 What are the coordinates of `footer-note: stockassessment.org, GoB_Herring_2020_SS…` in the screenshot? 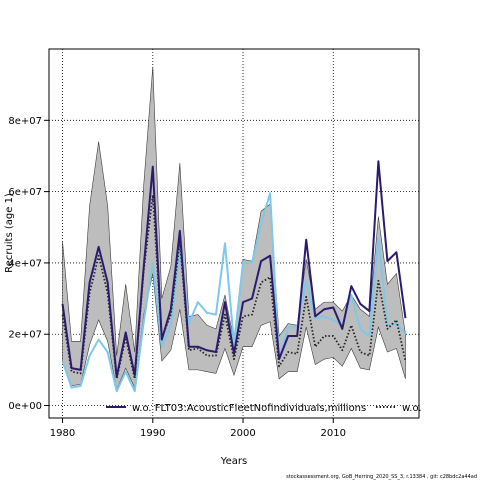 It's located at (381, 477).